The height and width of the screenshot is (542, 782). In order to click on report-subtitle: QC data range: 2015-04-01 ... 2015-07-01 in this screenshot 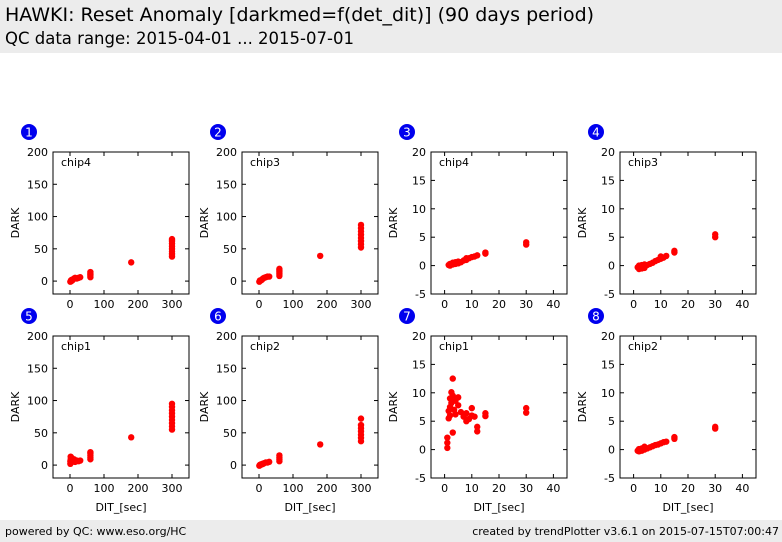, I will do `click(179, 38)`.